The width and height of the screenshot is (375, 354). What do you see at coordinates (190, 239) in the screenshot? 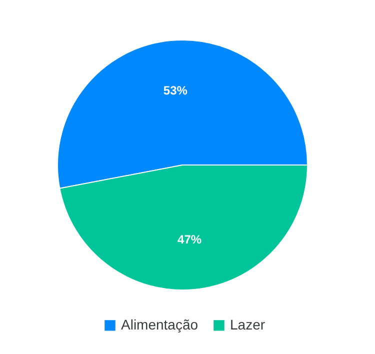
I see `data-label: 47%` at bounding box center [190, 239].